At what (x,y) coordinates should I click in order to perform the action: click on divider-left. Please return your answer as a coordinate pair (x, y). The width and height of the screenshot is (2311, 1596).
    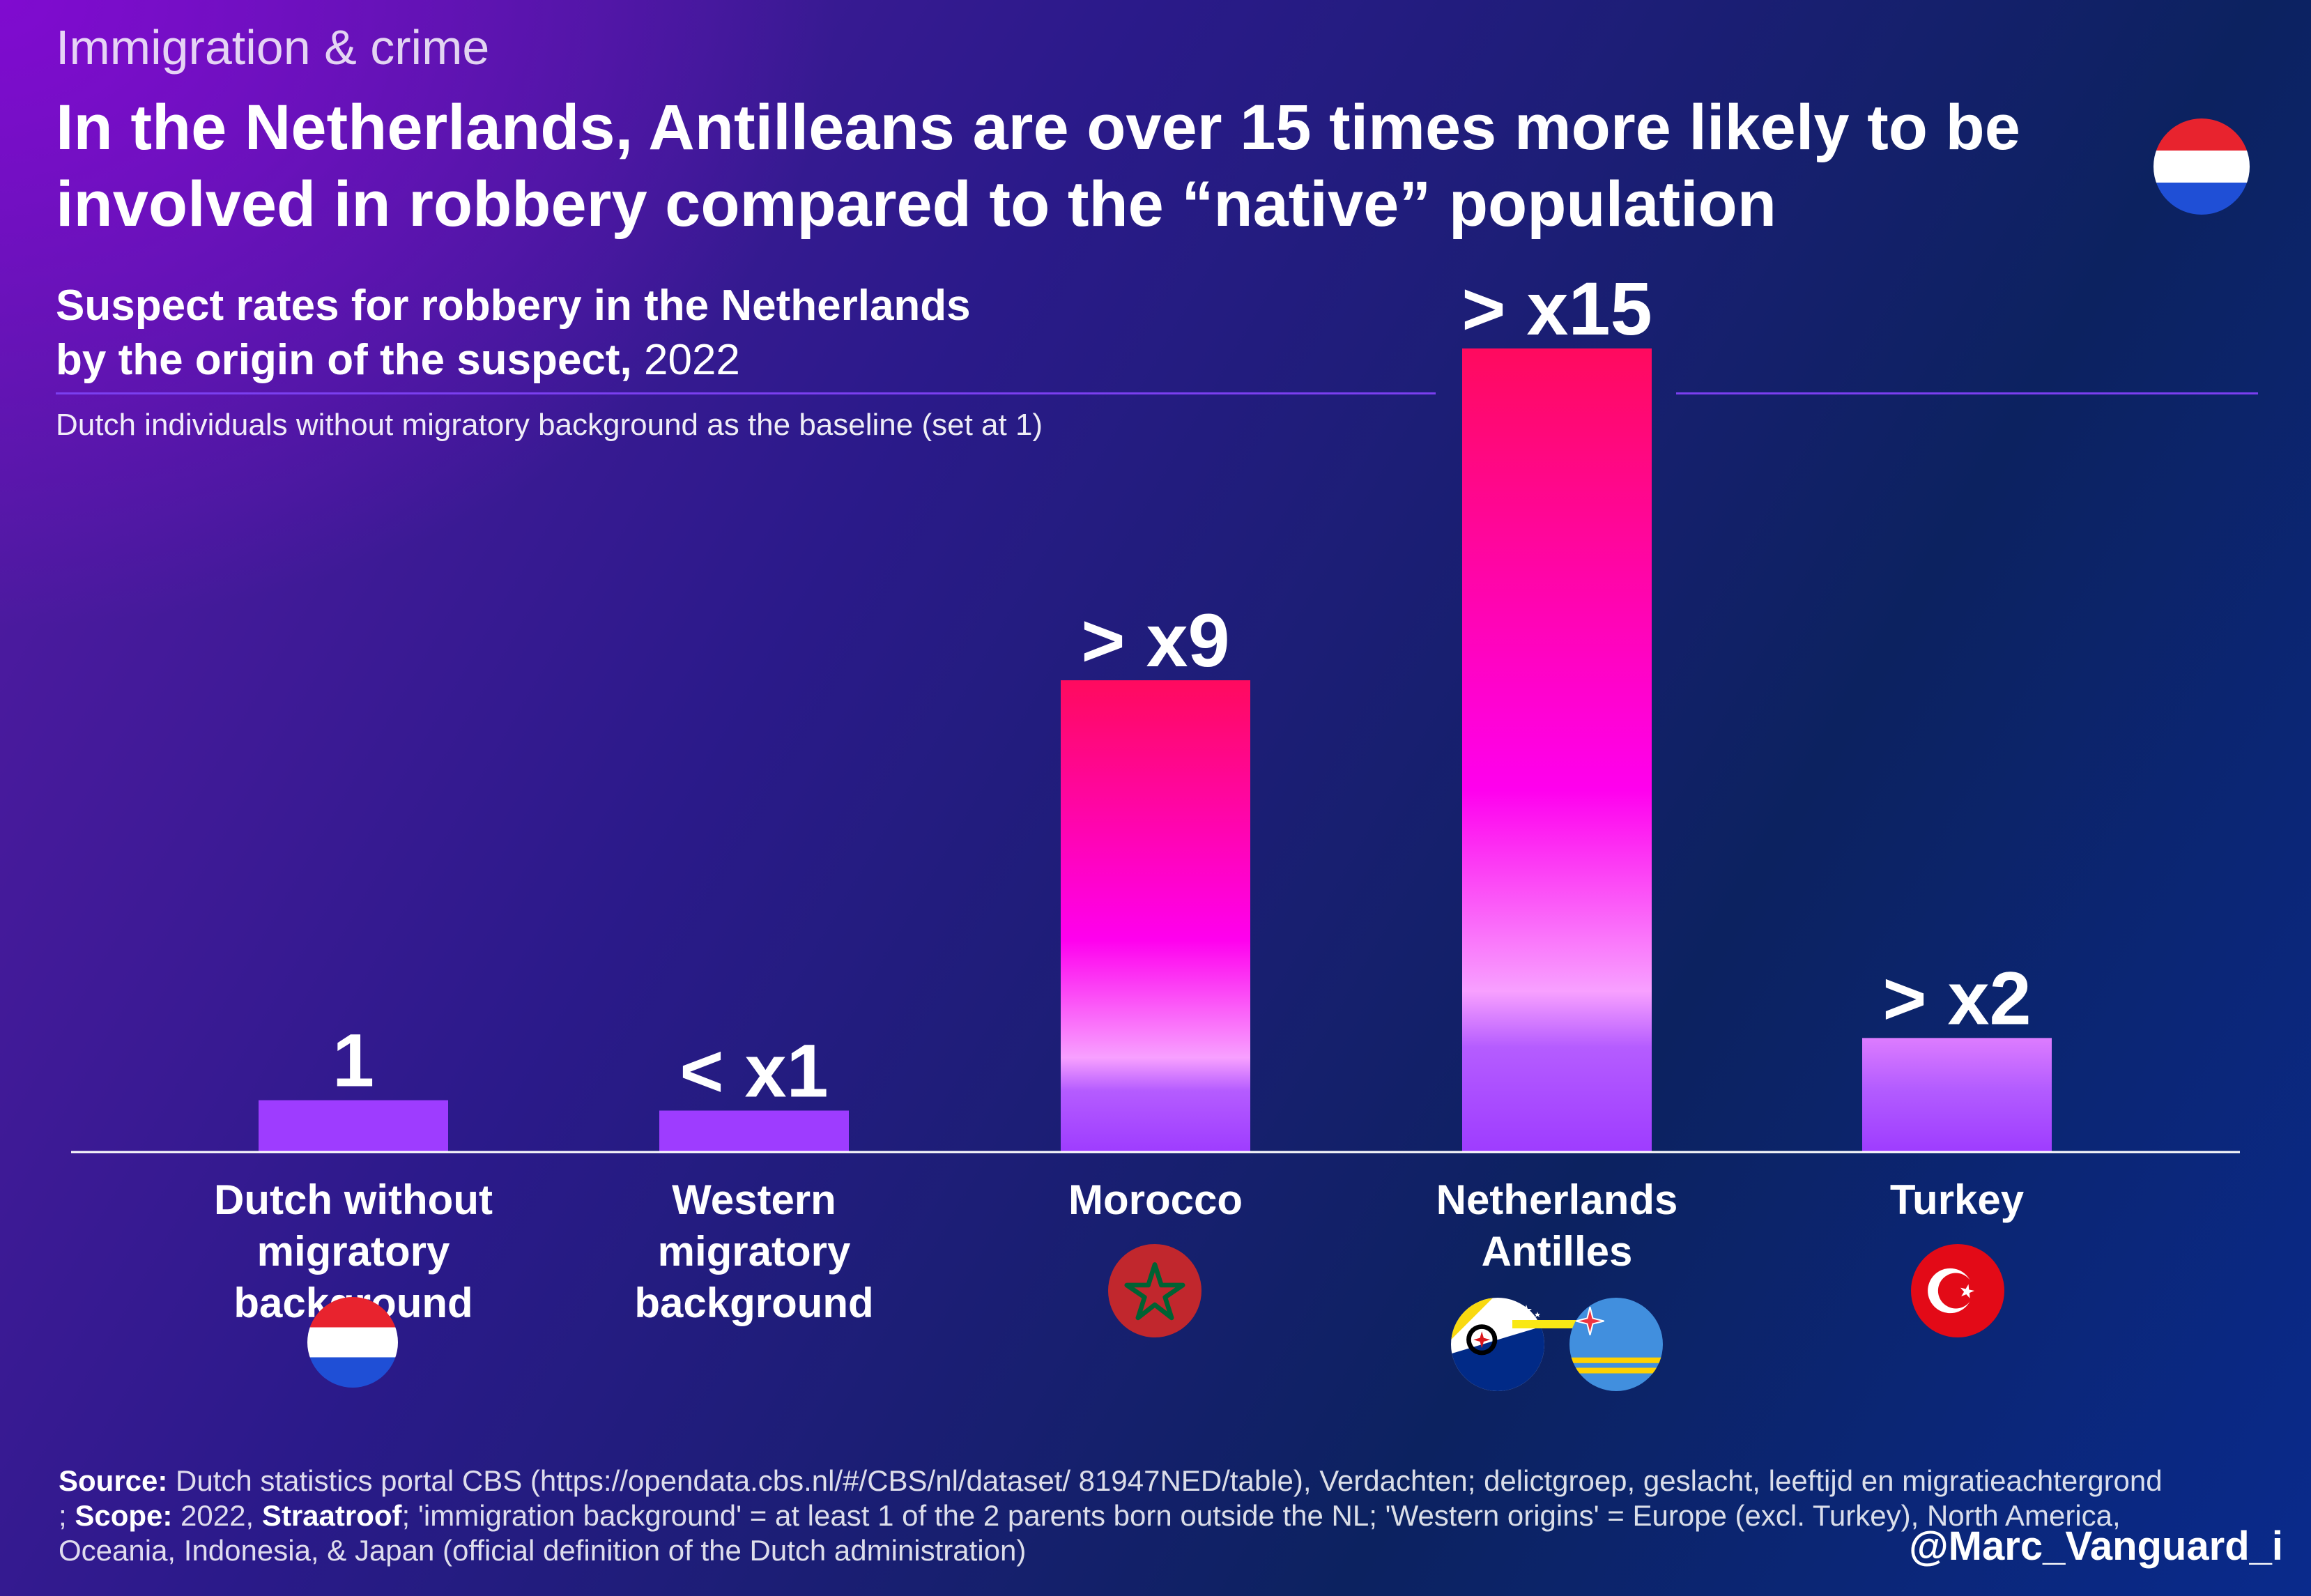
    Looking at the image, I should click on (746, 393).